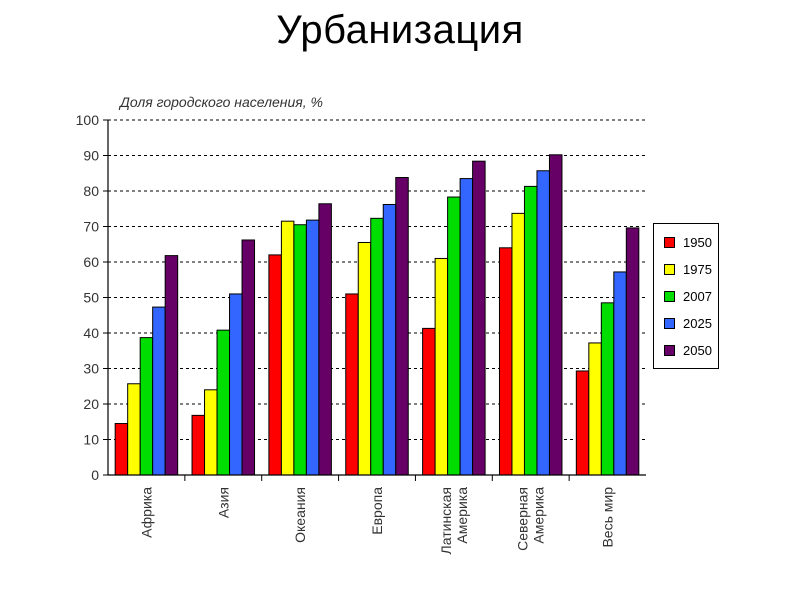 The height and width of the screenshot is (600, 800). I want to click on y-tick-label: 50, so click(91, 298).